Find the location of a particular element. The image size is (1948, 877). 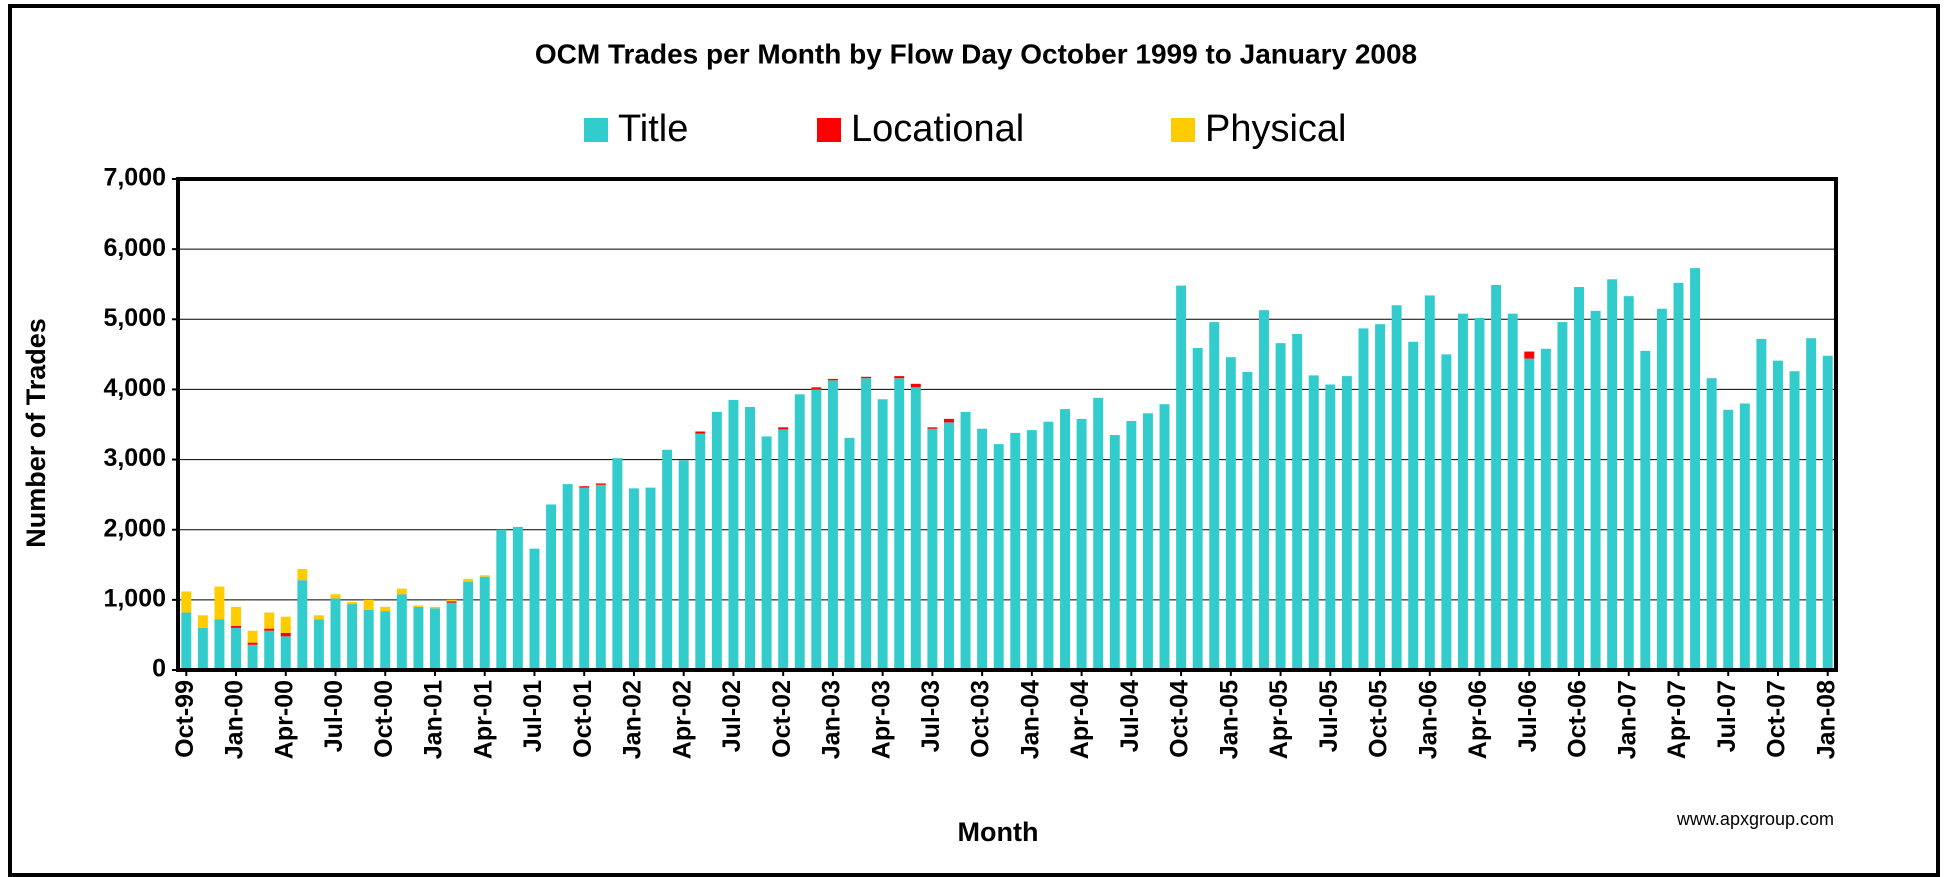

x-tick-label: Apr-03 is located at coordinates (881, 719).